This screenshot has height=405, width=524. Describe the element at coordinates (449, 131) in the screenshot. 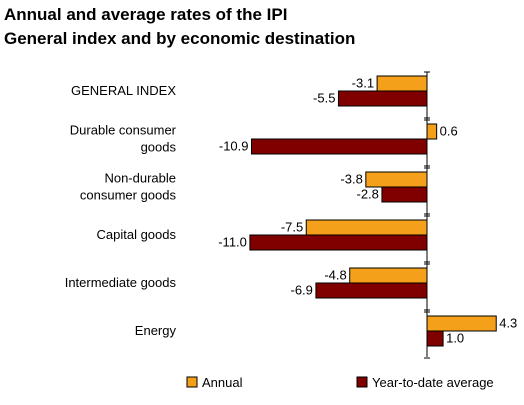

I see `data-label: 0.6` at that location.